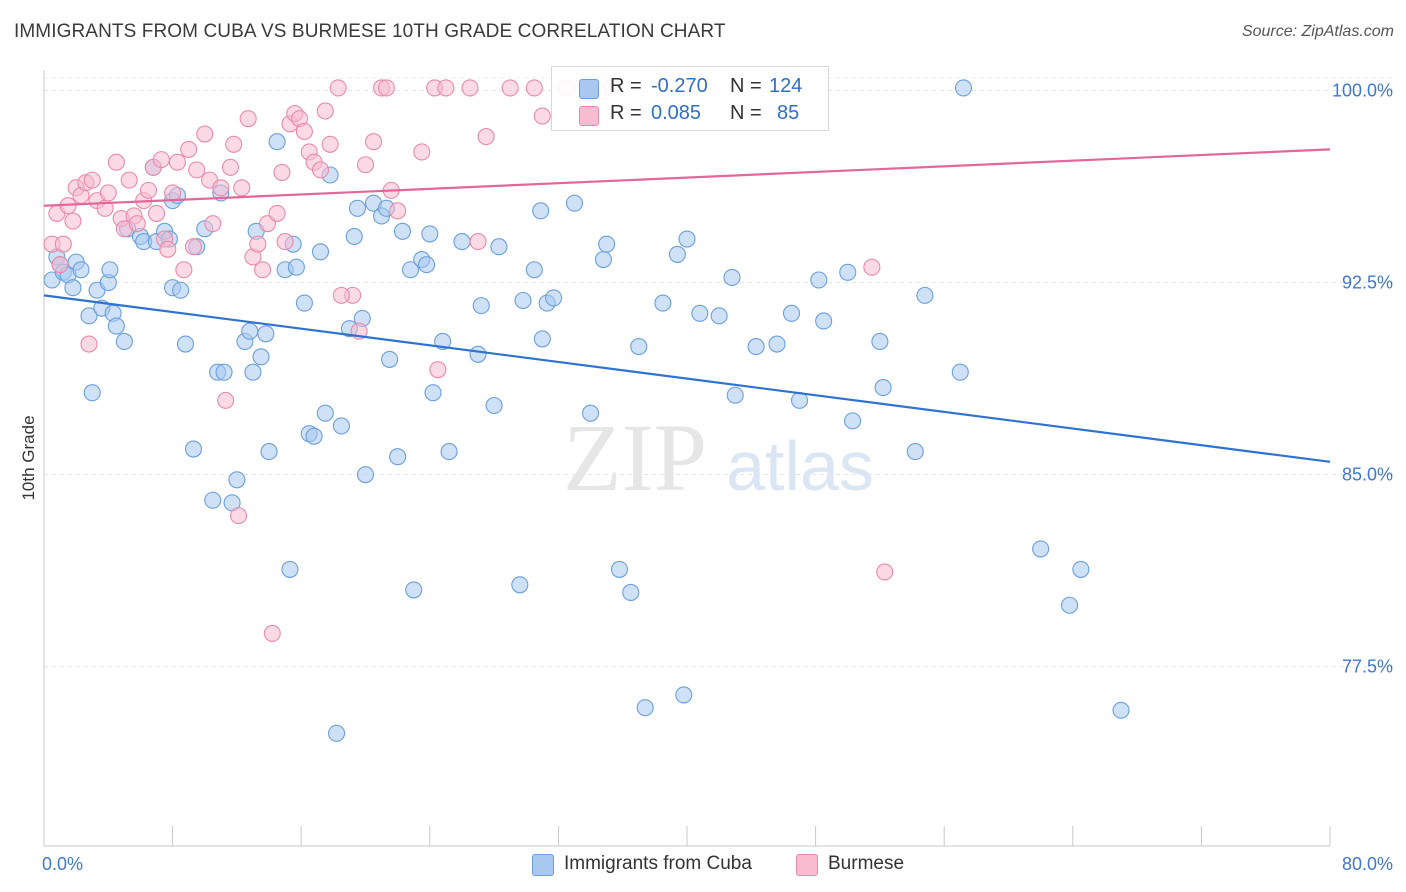 Image resolution: width=1406 pixels, height=892 pixels. I want to click on x-tick-label: 80.0%, so click(1367, 864).